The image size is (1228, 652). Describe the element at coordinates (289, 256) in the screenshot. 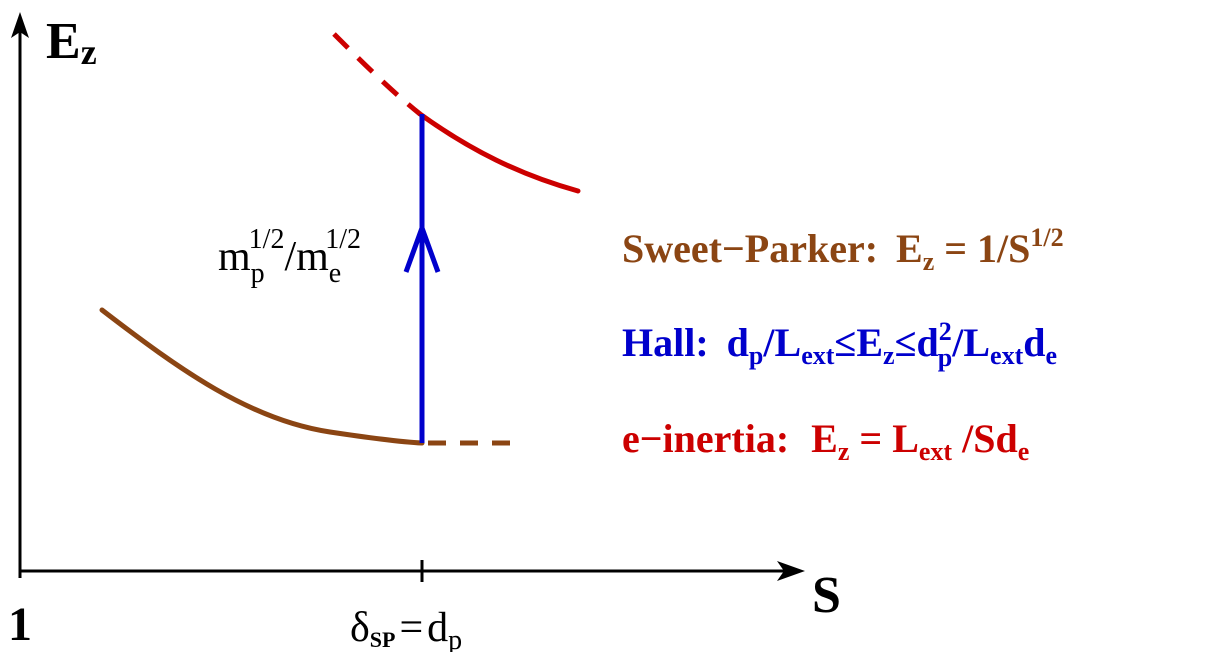

I see `mass-ratio-label: mp1/2/me1/2` at that location.